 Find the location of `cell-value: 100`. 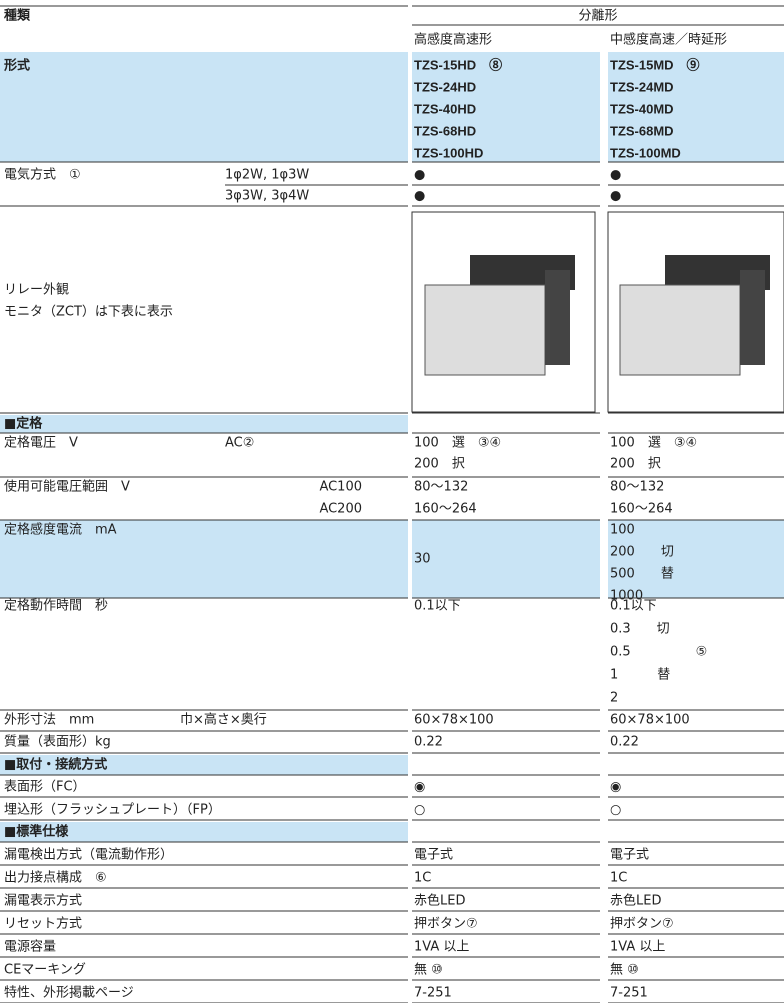

cell-value: 100 is located at coordinates (622, 530).